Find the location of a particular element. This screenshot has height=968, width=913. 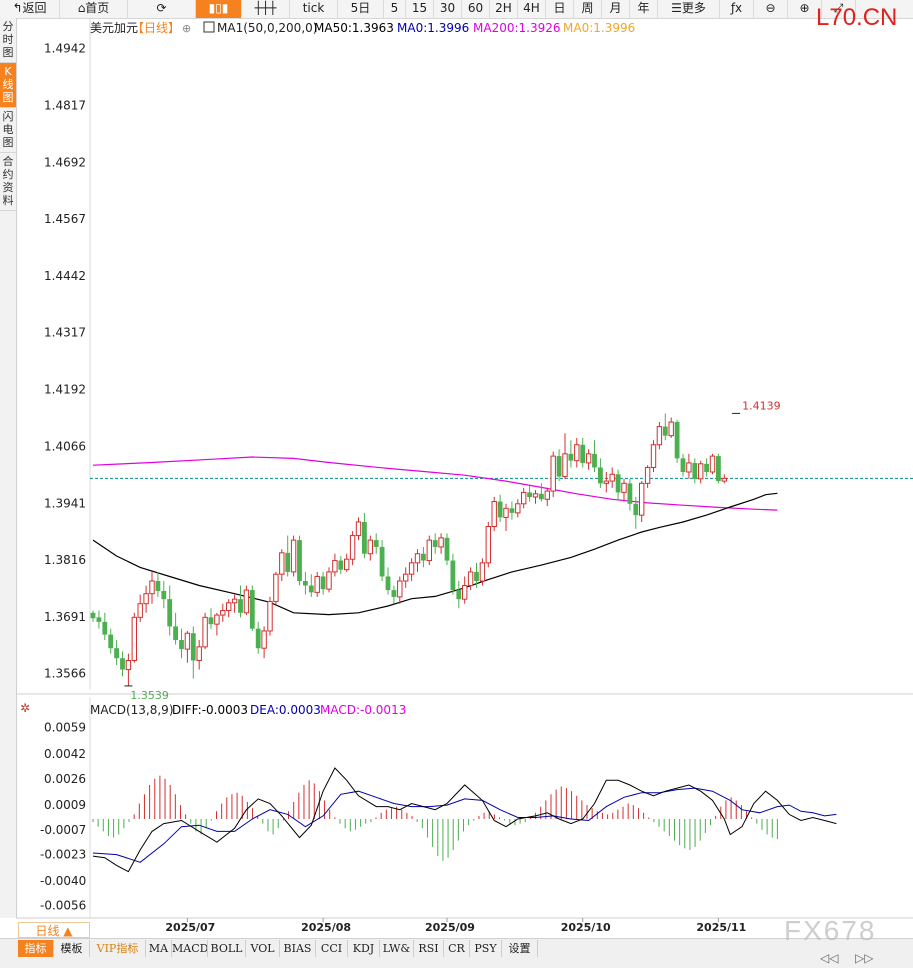

x-tick-label: 2025/09 is located at coordinates (450, 927).